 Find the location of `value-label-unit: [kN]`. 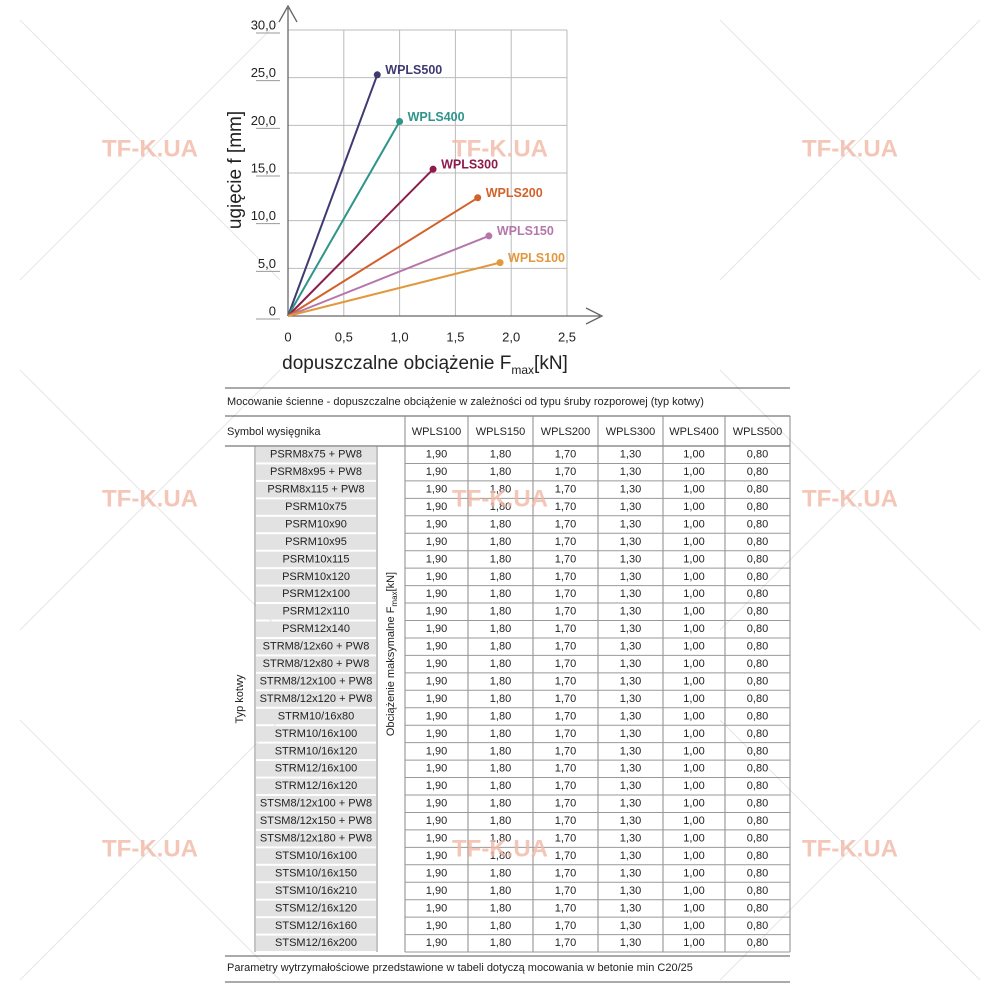

value-label-unit: [kN] is located at coordinates (391, 582).